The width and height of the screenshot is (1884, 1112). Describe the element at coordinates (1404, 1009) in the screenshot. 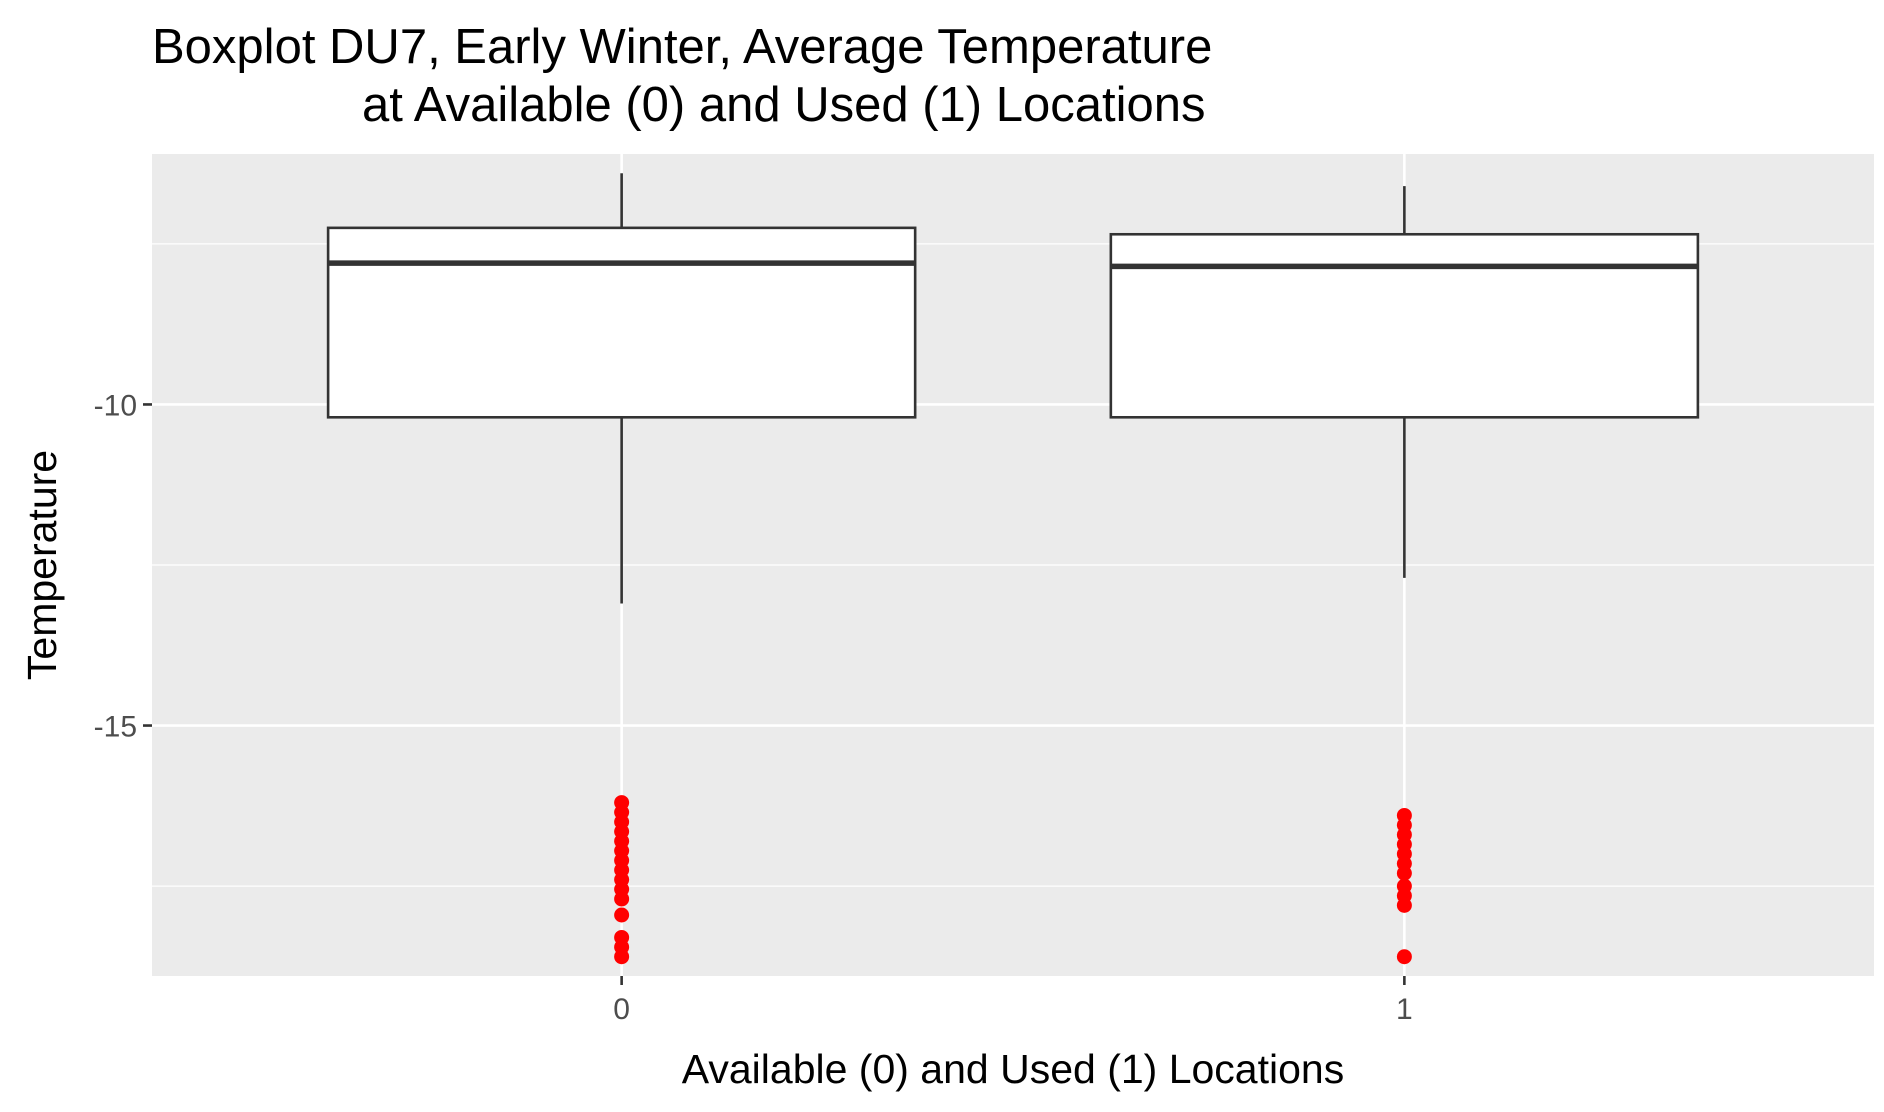

I see `x-tick-label-1: 1` at that location.